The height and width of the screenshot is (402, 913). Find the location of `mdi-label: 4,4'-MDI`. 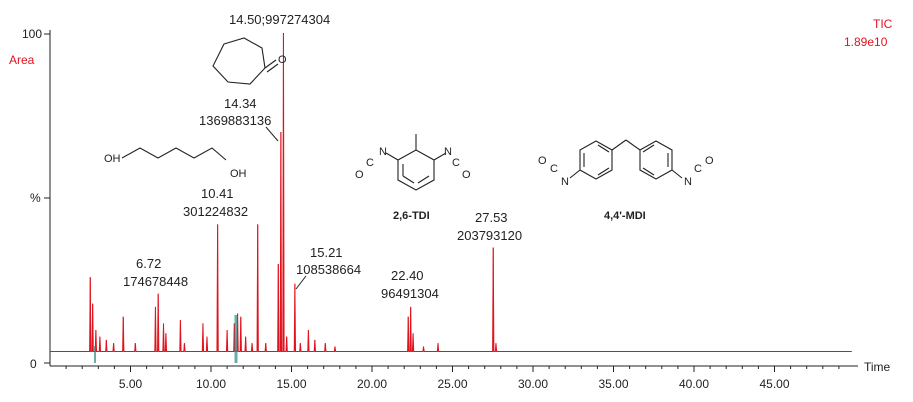

mdi-label: 4,4'-MDI is located at coordinates (625, 216).